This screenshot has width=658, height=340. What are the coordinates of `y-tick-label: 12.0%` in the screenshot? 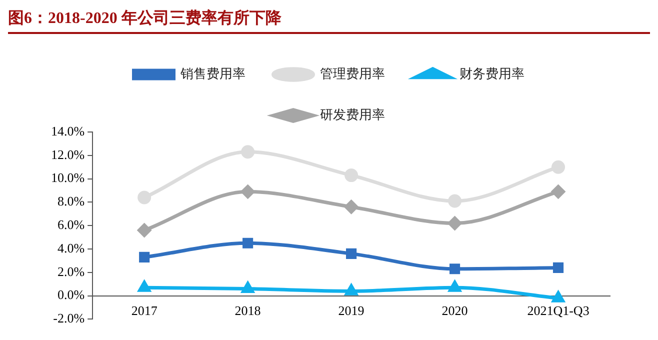 It's located at (67, 154).